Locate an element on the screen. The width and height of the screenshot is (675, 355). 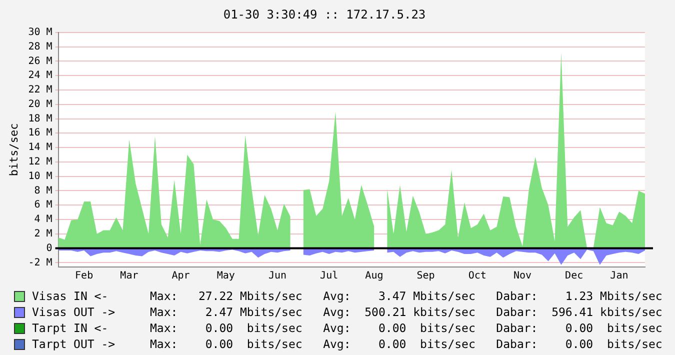
x-tick-label: Apr is located at coordinates (181, 276).